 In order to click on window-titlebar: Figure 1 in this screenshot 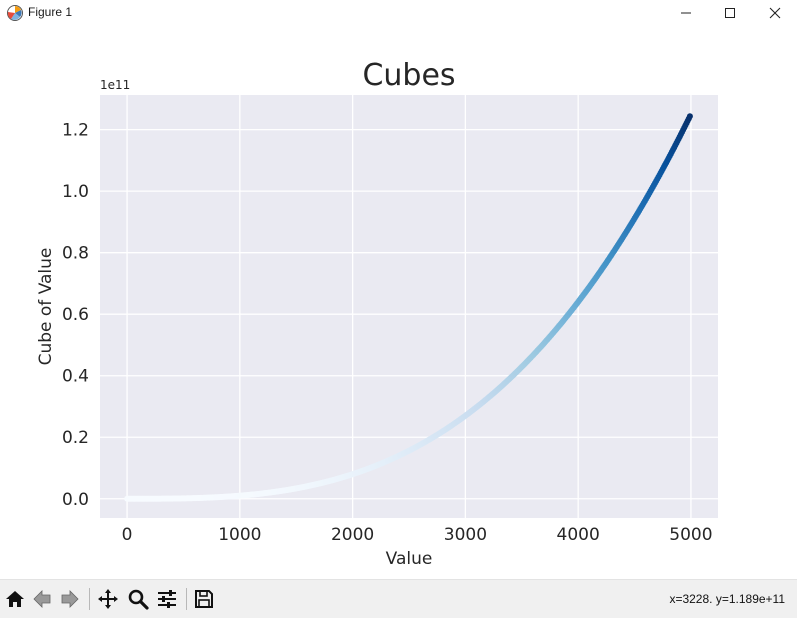, I will do `click(398, 13)`.